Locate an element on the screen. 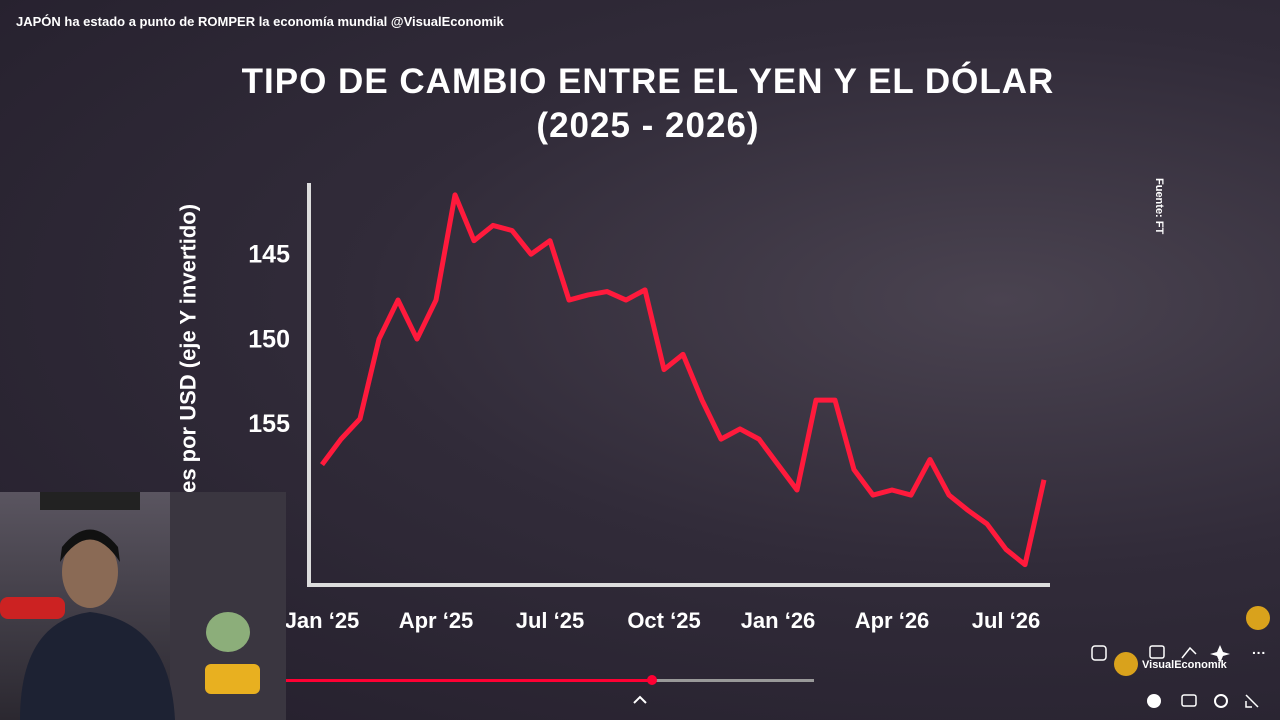 This screenshot has width=1280, height=720. microphone is located at coordinates (32, 608).